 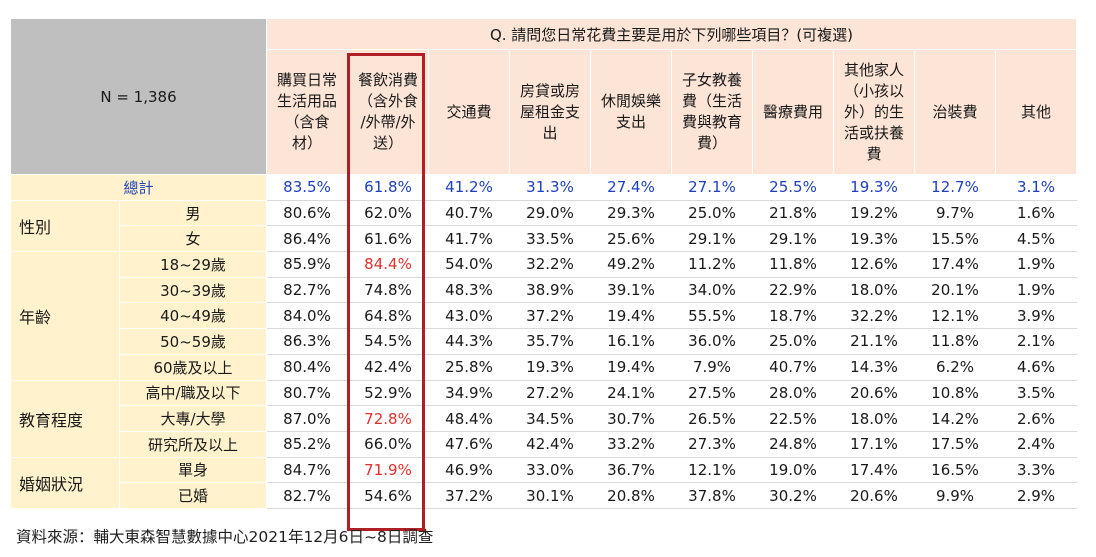 What do you see at coordinates (955, 367) in the screenshot?
I see `value-cell: 6.2%` at bounding box center [955, 367].